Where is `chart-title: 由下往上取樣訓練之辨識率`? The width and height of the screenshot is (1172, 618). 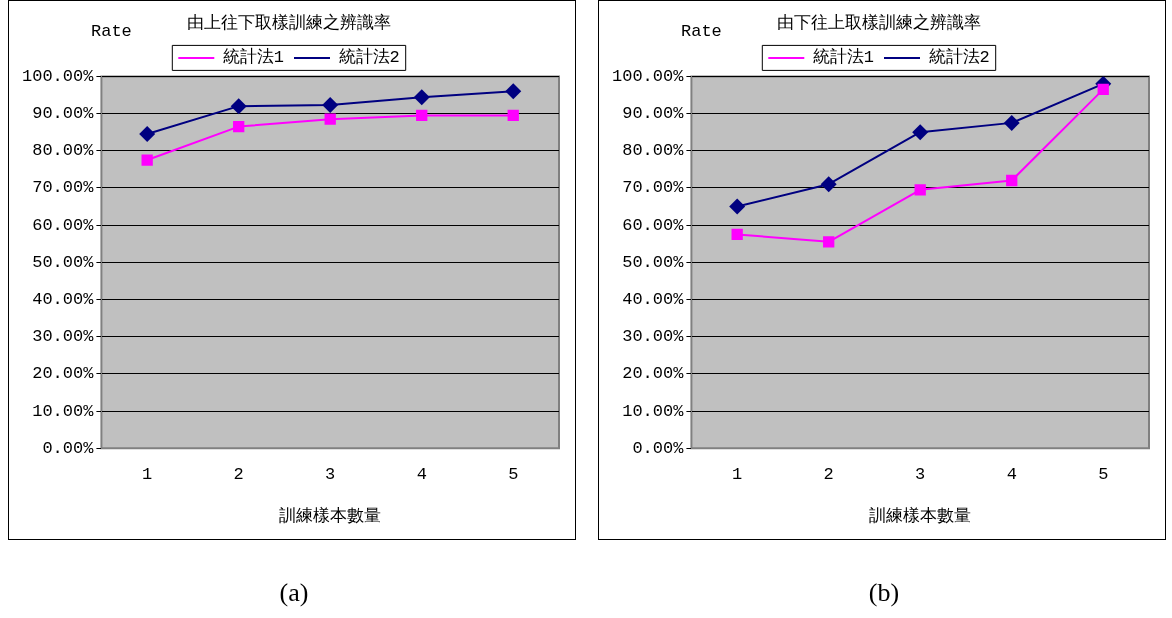
chart-title: 由下往上取樣訓練之辨識率 is located at coordinates (879, 22).